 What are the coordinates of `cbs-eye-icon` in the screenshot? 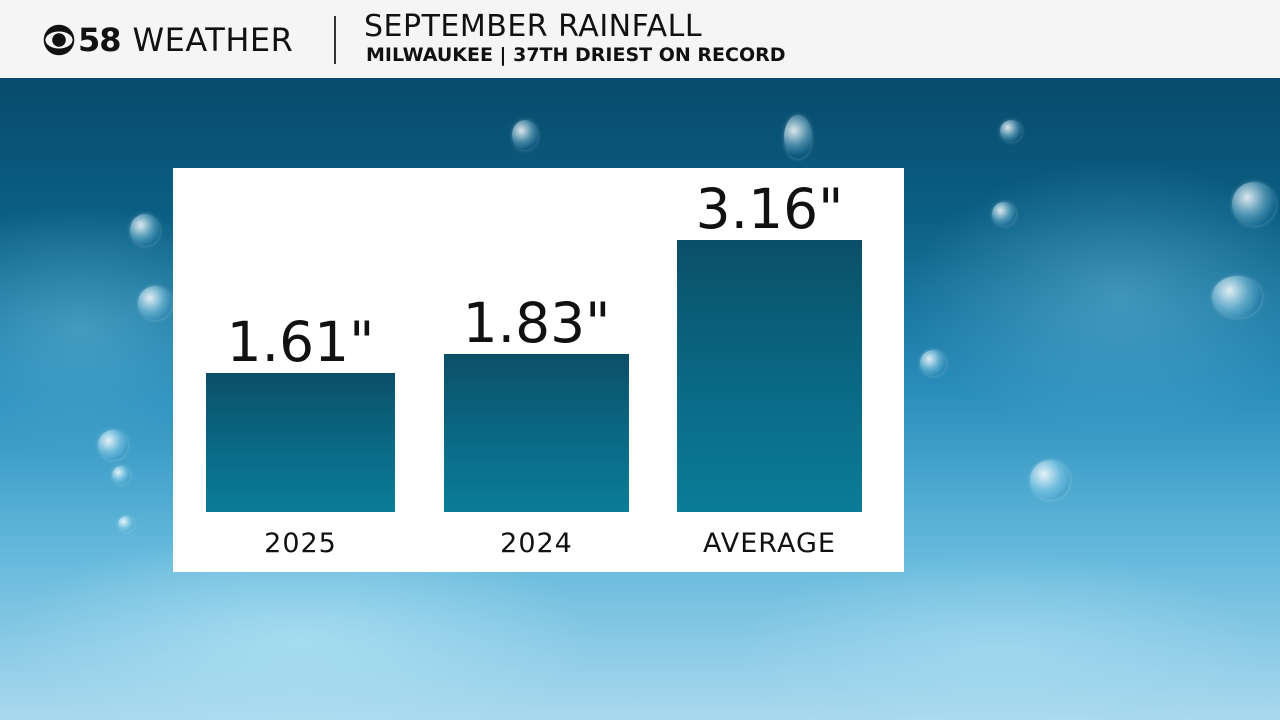 It's located at (59, 40).